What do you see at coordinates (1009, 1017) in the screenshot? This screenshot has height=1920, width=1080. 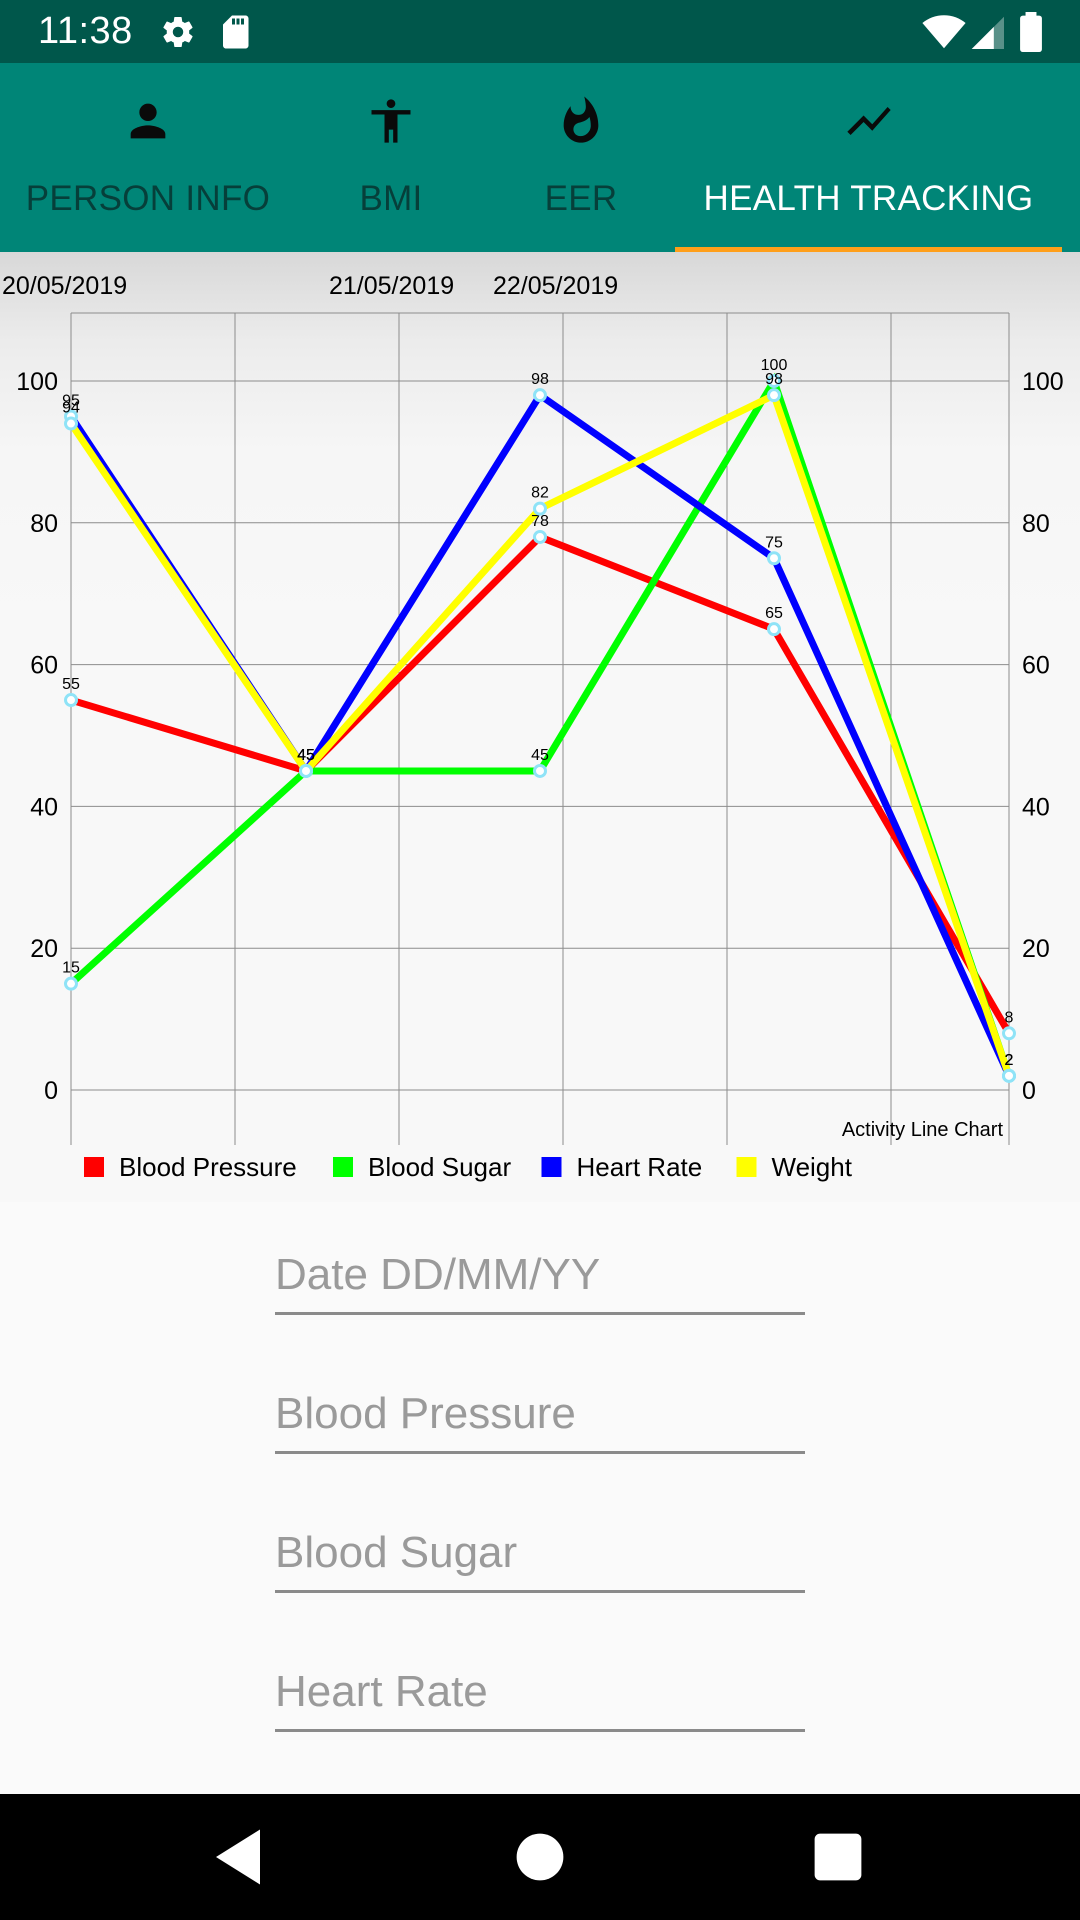 I see `data-label: 8` at bounding box center [1009, 1017].